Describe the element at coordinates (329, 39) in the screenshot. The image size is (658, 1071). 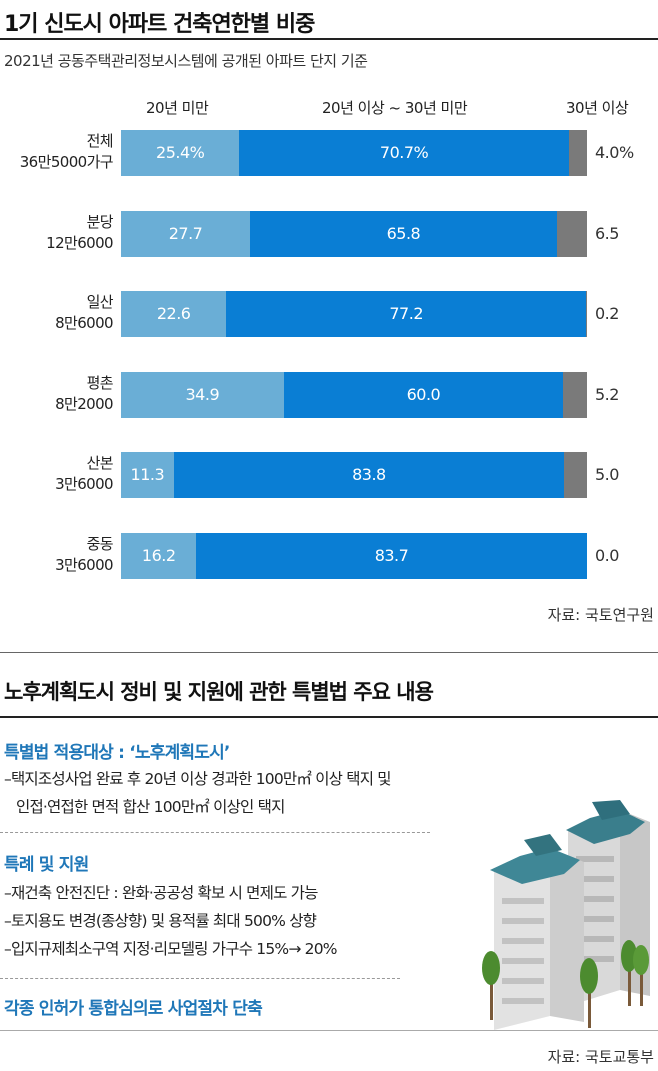
I see `title-divider` at that location.